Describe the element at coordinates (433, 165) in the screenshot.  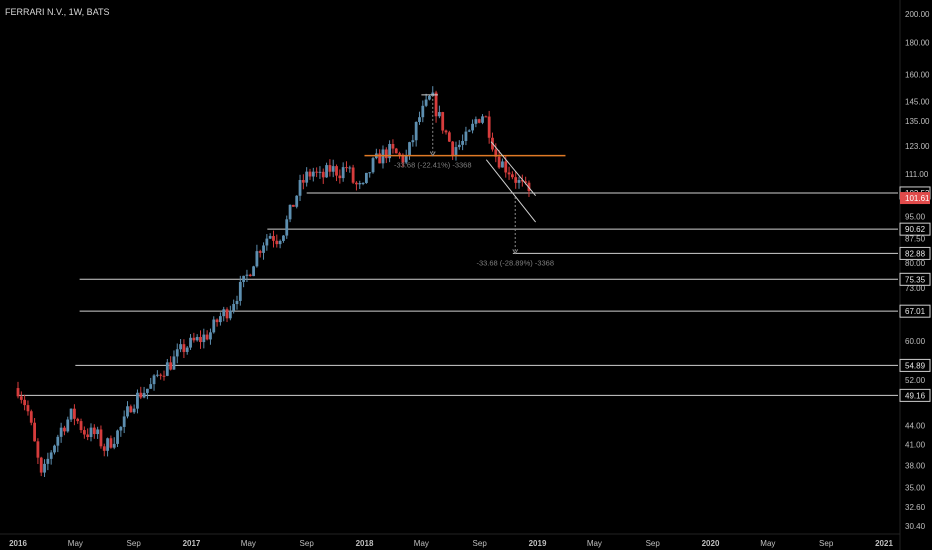
I see `measure-label-0: -33.68 (-22.41%) -3368` at that location.